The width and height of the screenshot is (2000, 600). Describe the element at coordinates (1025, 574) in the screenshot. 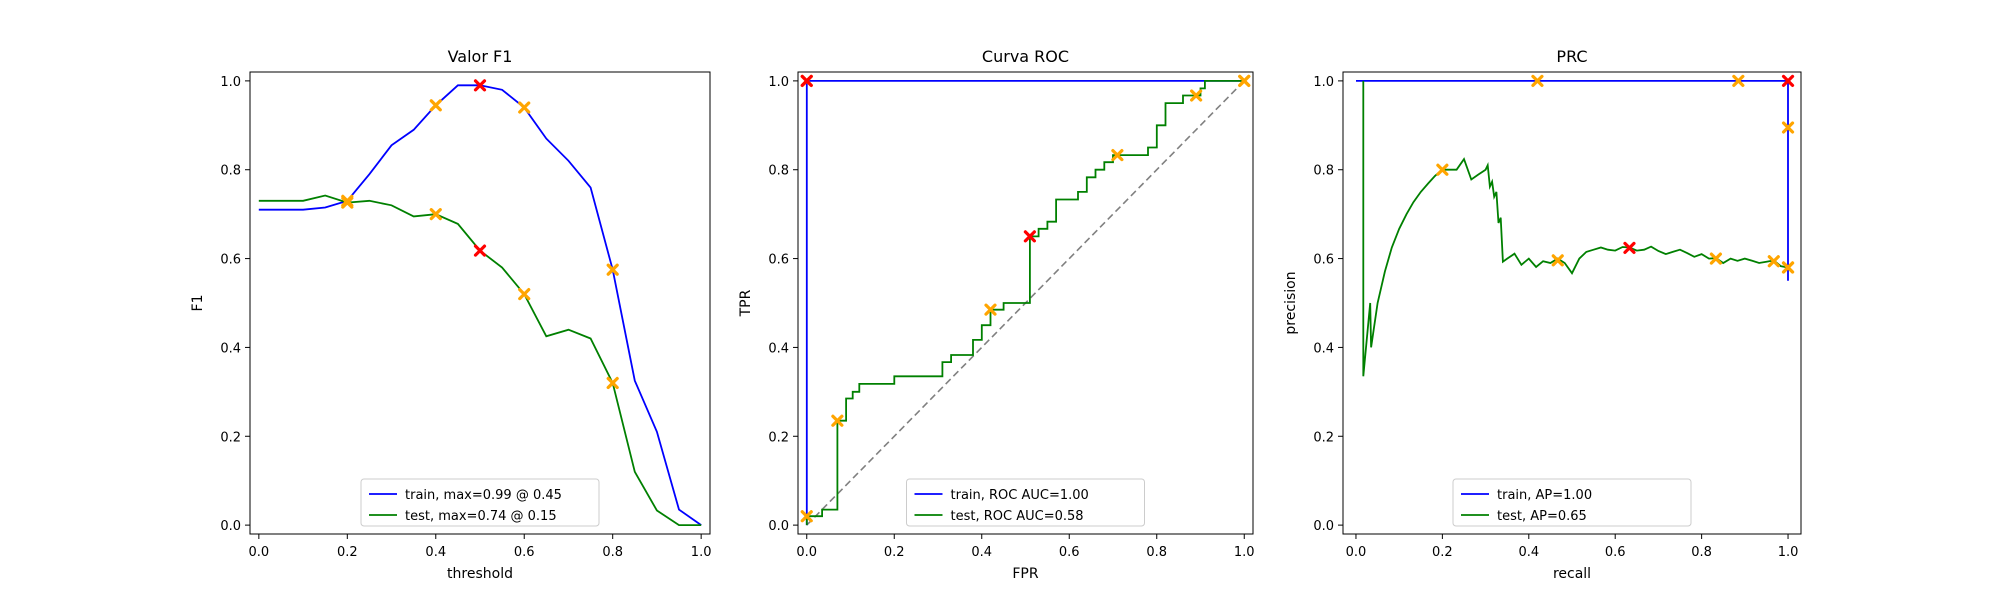

I see `x-axis-label: FPR` at that location.